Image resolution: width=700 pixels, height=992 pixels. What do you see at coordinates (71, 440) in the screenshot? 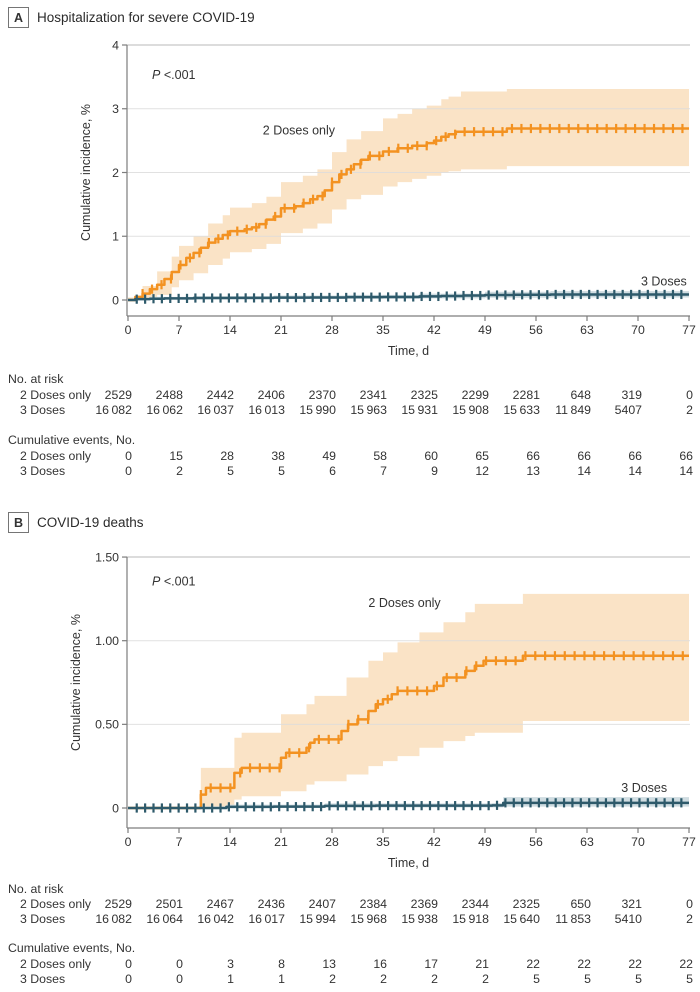
I see `events-table-title: Cumulative events, No.` at bounding box center [71, 440].